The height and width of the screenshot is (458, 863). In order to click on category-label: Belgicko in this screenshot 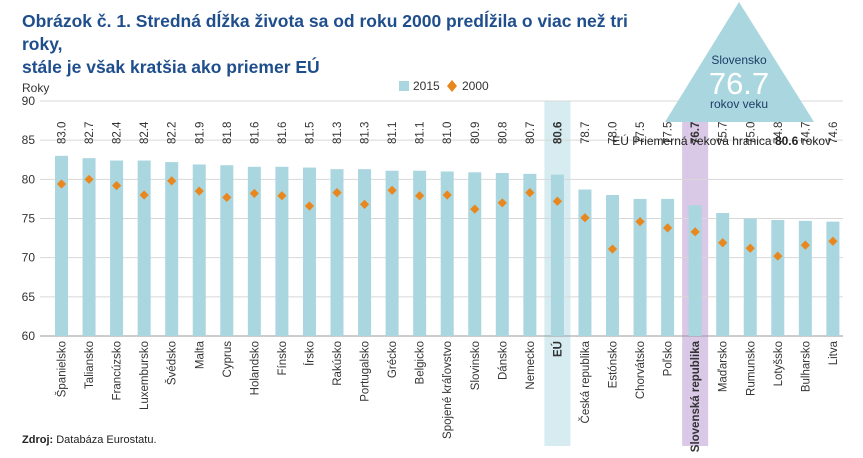, I will do `click(421, 362)`.